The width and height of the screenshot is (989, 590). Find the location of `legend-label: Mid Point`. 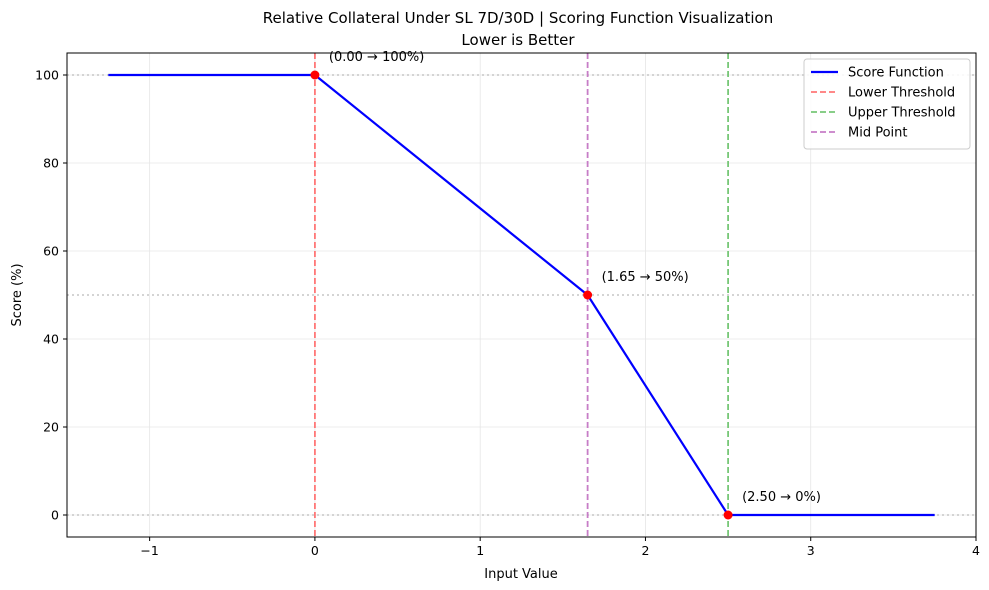

legend-label: Mid Point is located at coordinates (878, 133).